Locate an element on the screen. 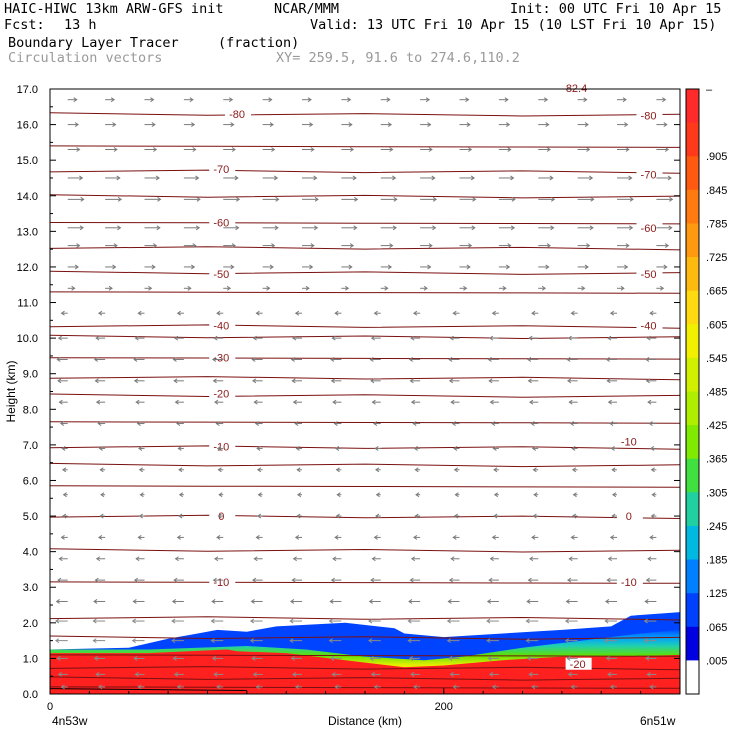 The image size is (740, 740). y-tick-label: 17.0 is located at coordinates (27, 90).